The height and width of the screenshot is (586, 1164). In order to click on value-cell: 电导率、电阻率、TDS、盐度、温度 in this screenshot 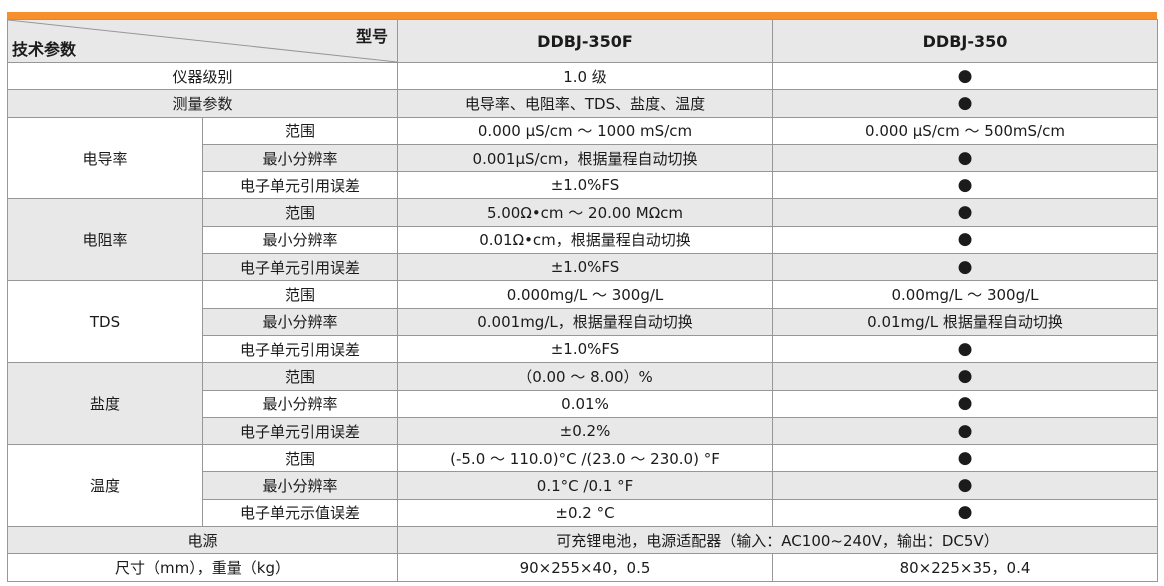, I will do `click(585, 103)`.